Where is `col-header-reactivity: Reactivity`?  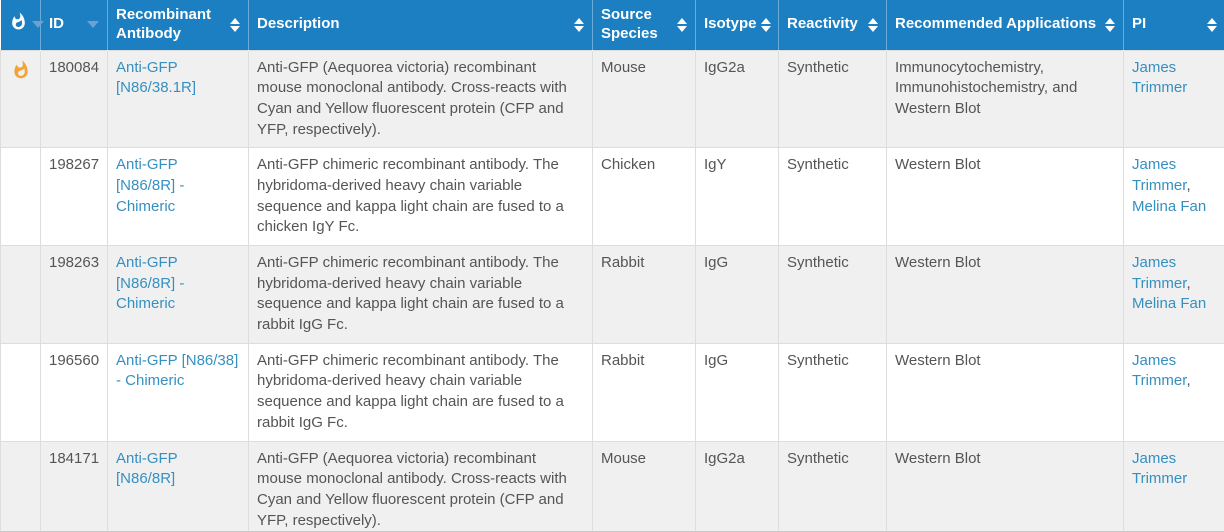 col-header-reactivity: Reactivity is located at coordinates (832, 25).